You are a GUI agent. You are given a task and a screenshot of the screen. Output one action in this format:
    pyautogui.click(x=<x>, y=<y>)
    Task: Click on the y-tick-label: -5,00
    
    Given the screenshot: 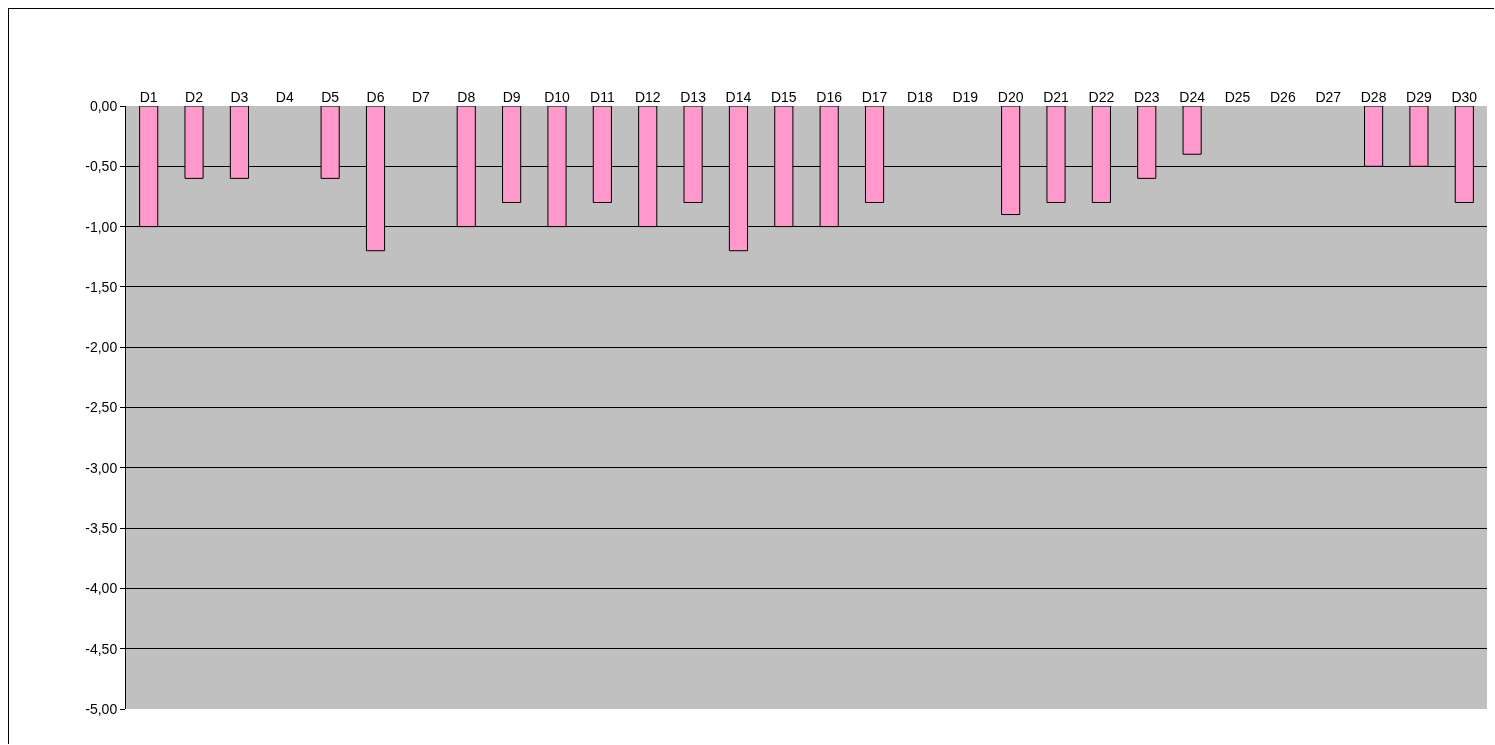 What is the action you would take?
    pyautogui.click(x=101, y=708)
    